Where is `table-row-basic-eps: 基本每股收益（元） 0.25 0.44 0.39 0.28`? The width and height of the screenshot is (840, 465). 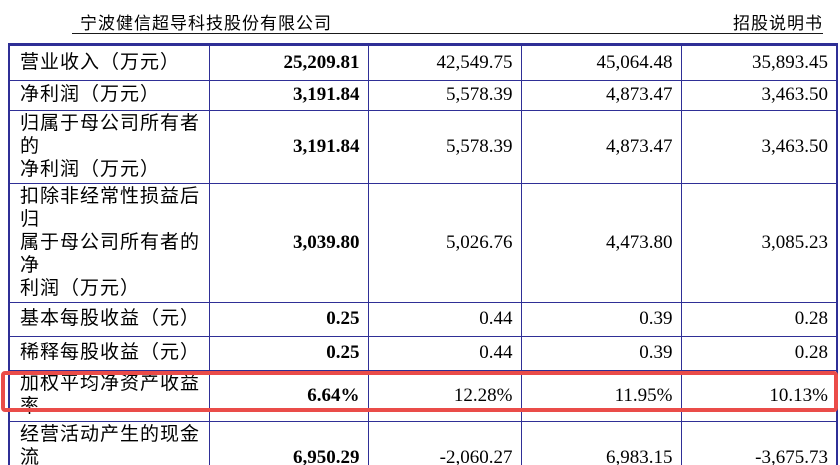 table-row-basic-eps: 基本每股收益（元） 0.25 0.44 0.39 0.28 is located at coordinates (423, 320).